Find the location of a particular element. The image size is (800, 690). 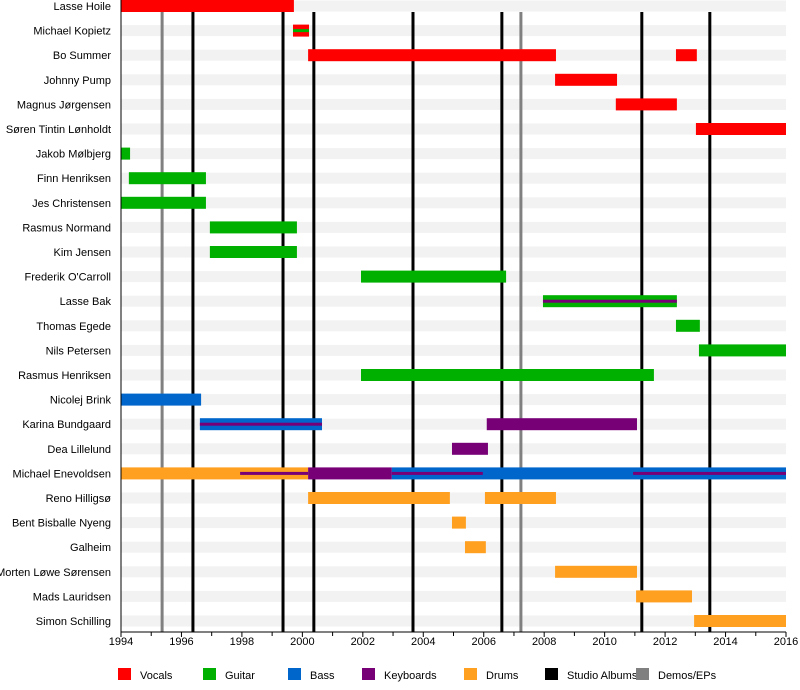

member-label: Morten Løwe Sørensen is located at coordinates (55, 573).